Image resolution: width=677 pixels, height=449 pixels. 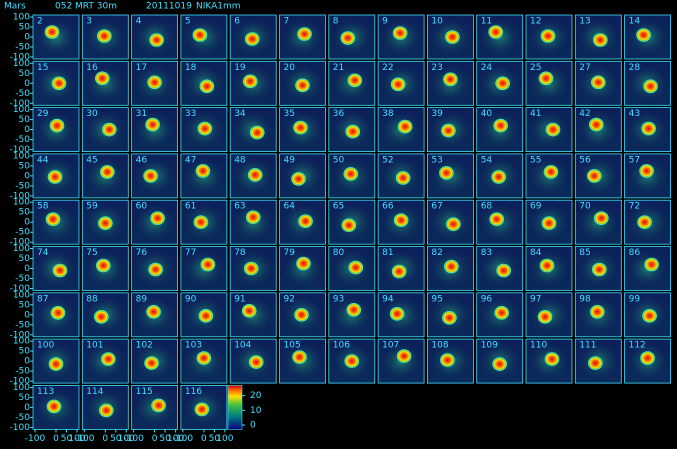 What do you see at coordinates (486, 22) in the screenshot?
I see `panel-label: 11` at bounding box center [486, 22].